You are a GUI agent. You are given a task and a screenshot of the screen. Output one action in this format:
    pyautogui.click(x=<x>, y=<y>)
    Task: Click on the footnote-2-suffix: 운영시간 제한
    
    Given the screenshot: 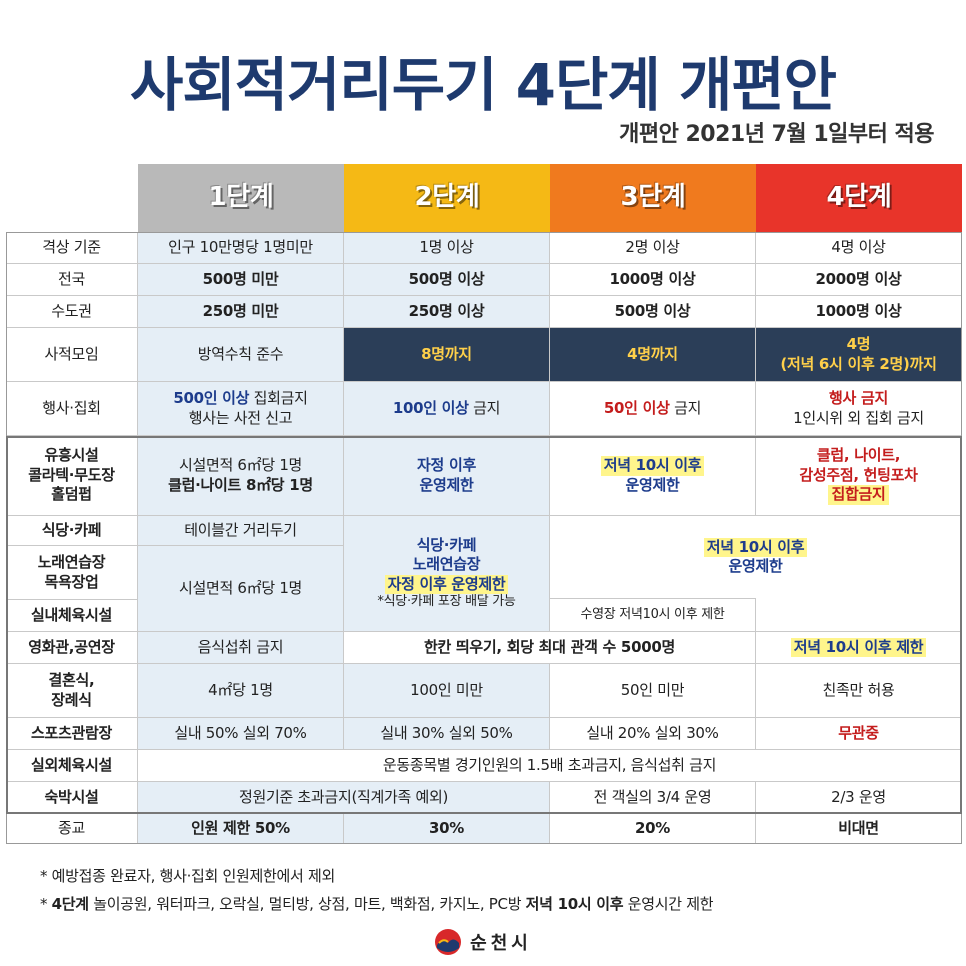 What is the action you would take?
    pyautogui.click(x=668, y=904)
    